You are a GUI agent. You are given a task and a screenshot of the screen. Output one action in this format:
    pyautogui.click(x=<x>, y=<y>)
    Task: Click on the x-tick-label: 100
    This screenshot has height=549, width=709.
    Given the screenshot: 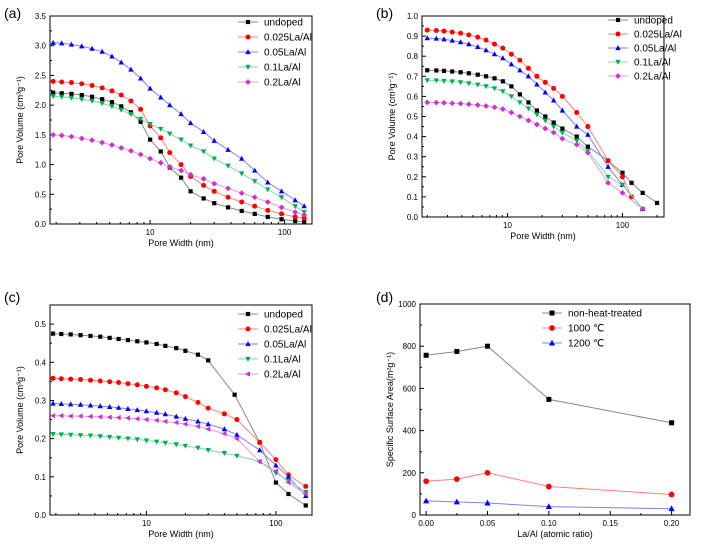 What is the action you would take?
    pyautogui.click(x=623, y=225)
    